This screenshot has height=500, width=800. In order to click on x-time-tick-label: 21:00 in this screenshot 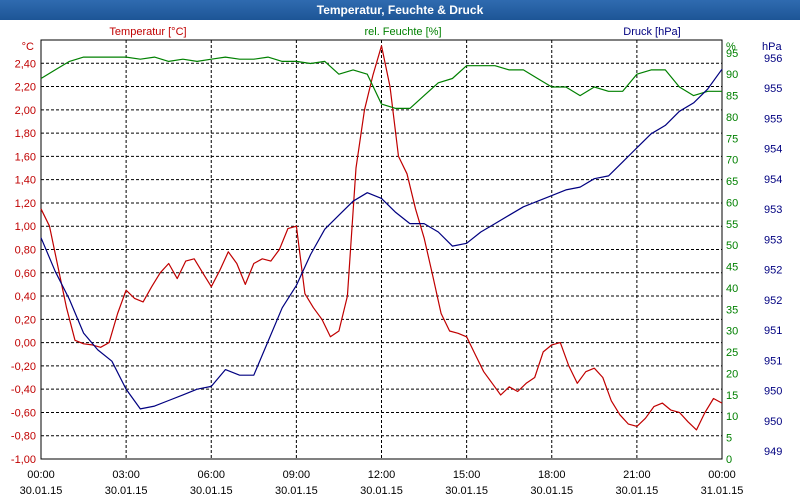, I will do `click(637, 475)`.